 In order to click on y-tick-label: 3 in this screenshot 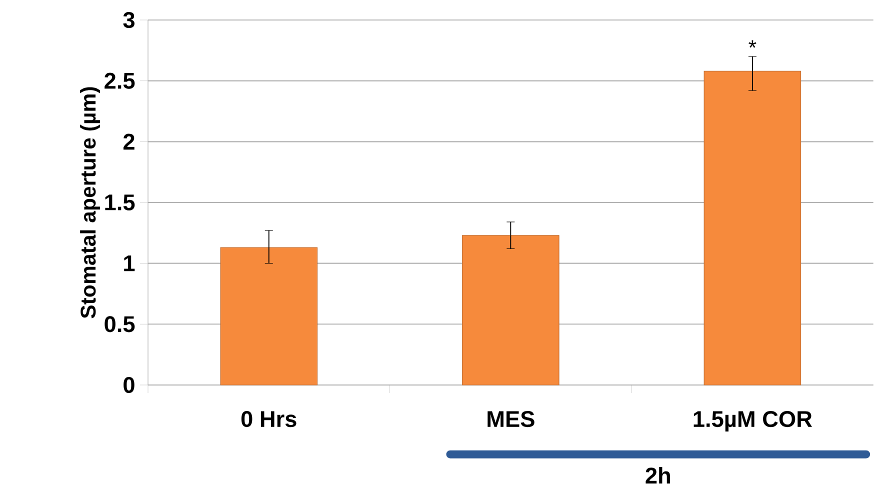, I will do `click(128, 20)`.